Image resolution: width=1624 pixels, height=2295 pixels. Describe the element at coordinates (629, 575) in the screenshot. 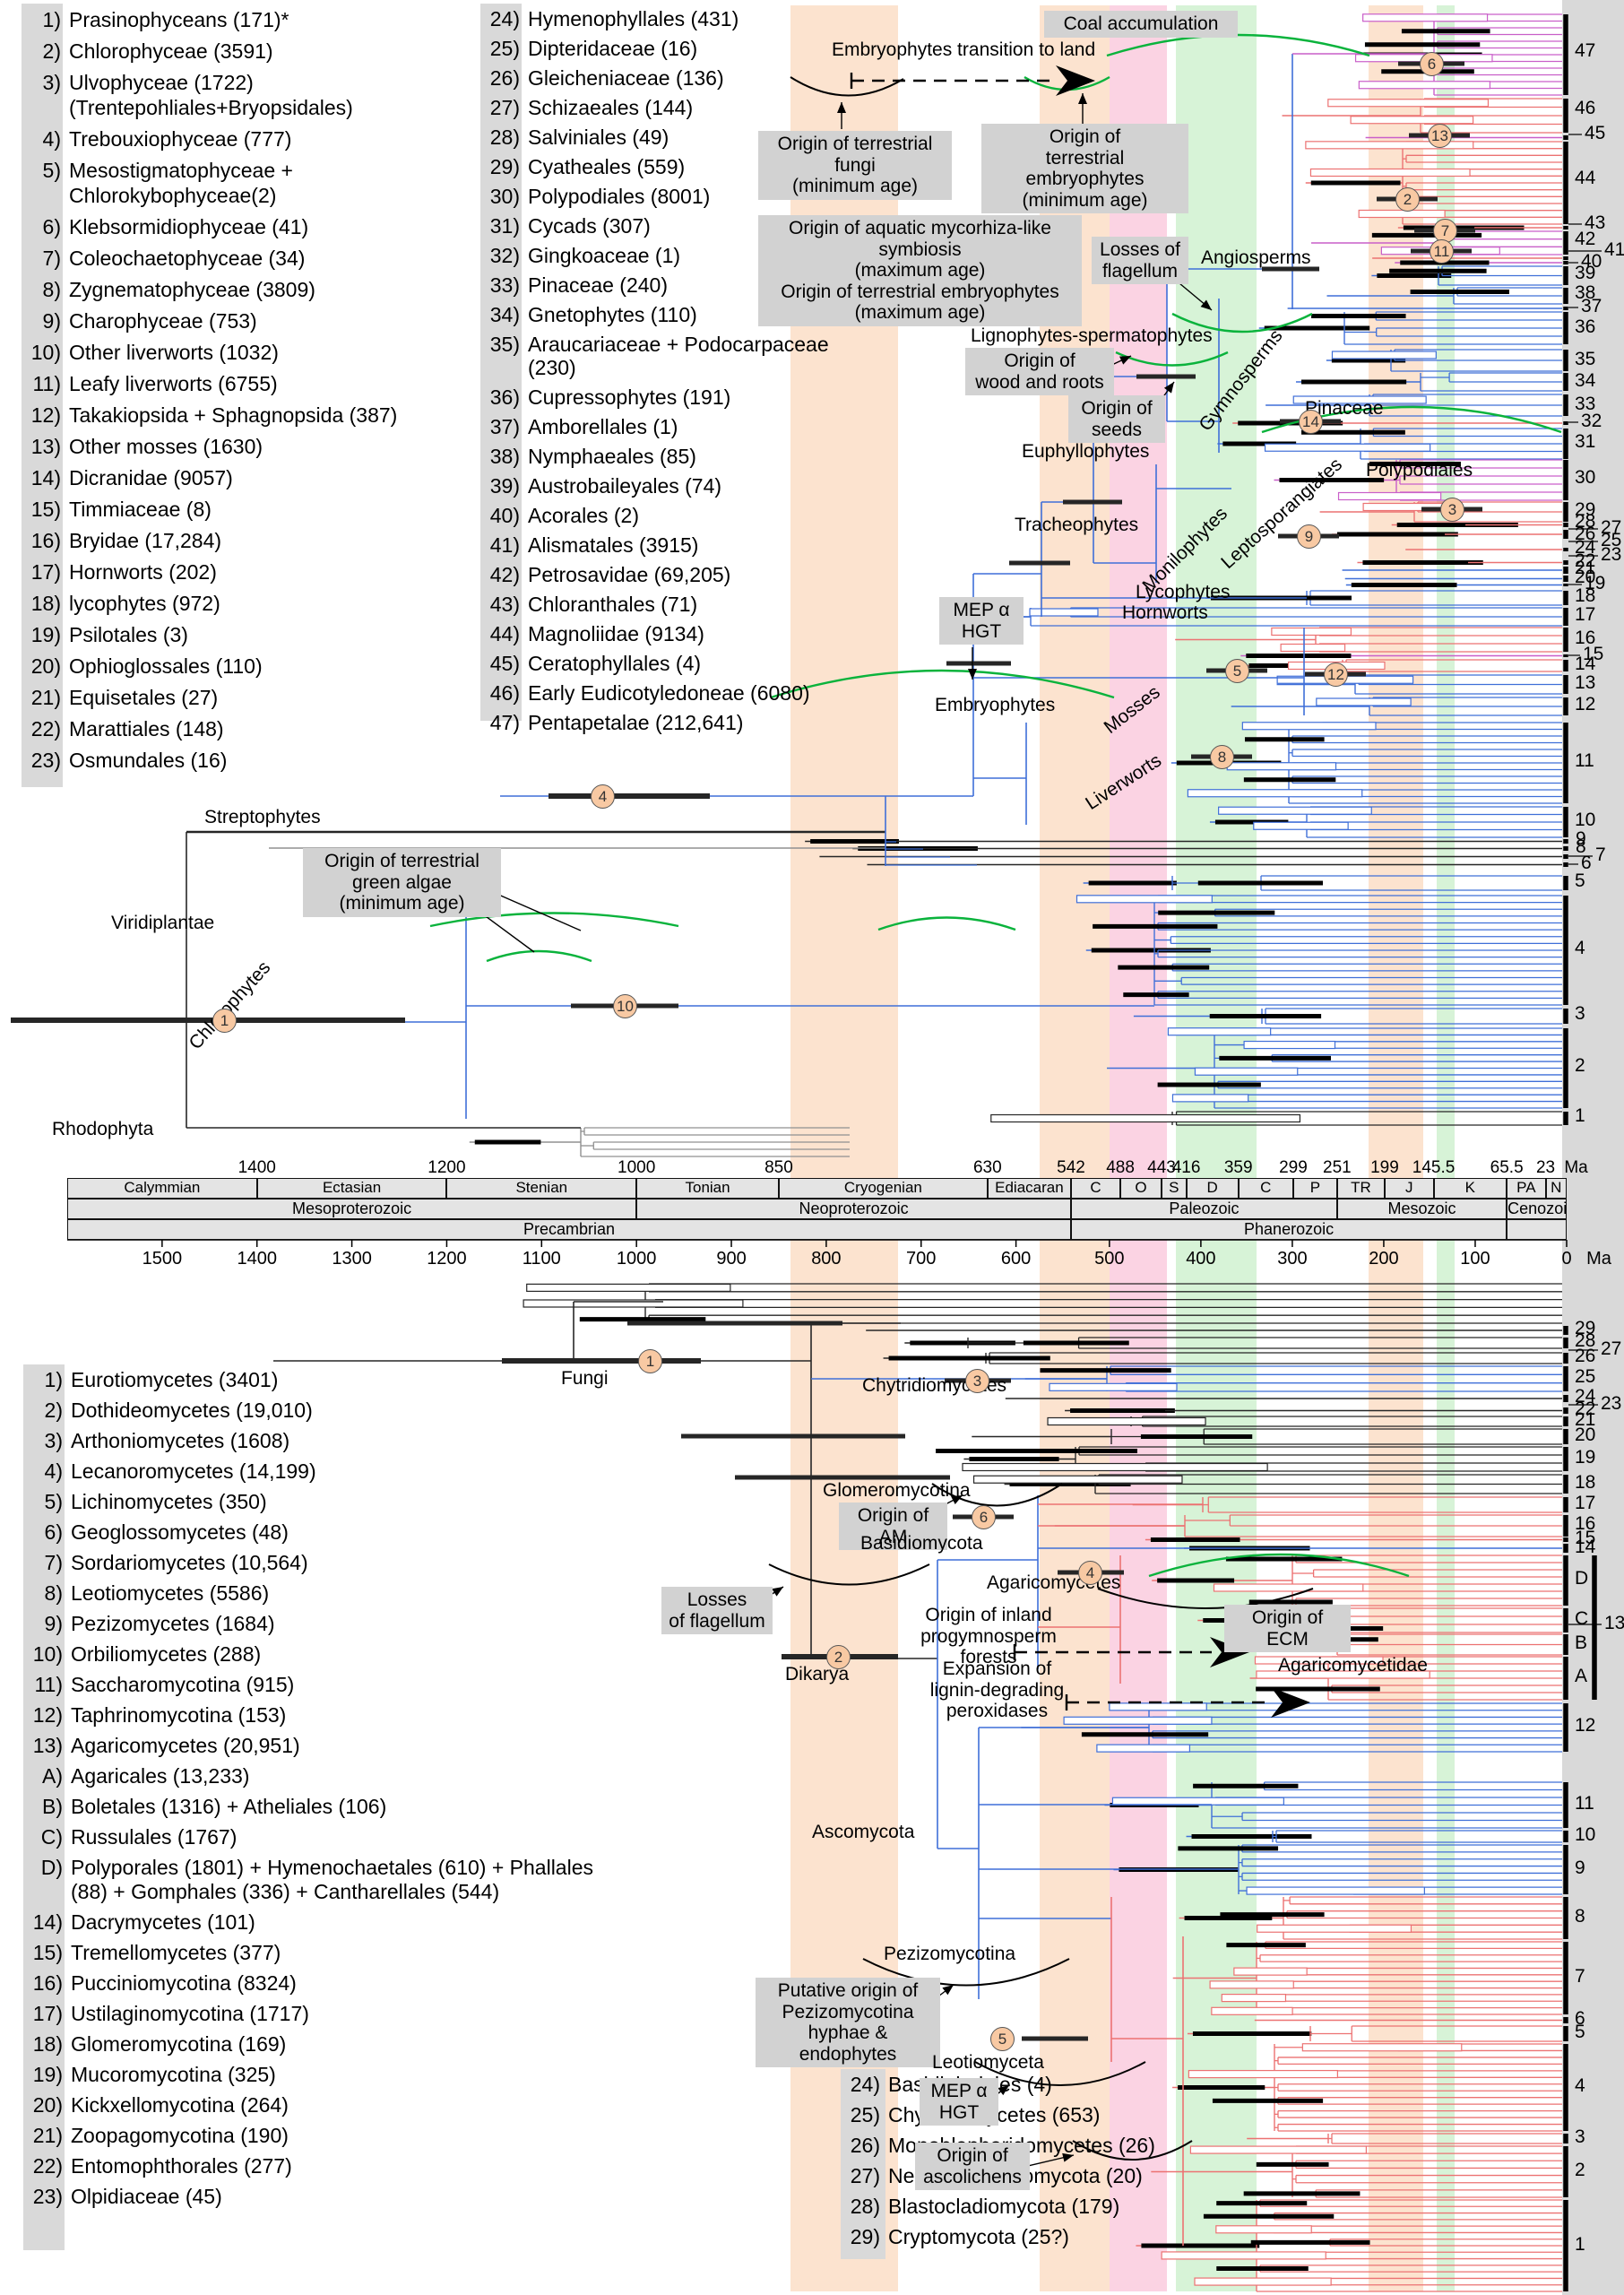

I see `taxon-name: Petrosavidae (69,205)` at that location.